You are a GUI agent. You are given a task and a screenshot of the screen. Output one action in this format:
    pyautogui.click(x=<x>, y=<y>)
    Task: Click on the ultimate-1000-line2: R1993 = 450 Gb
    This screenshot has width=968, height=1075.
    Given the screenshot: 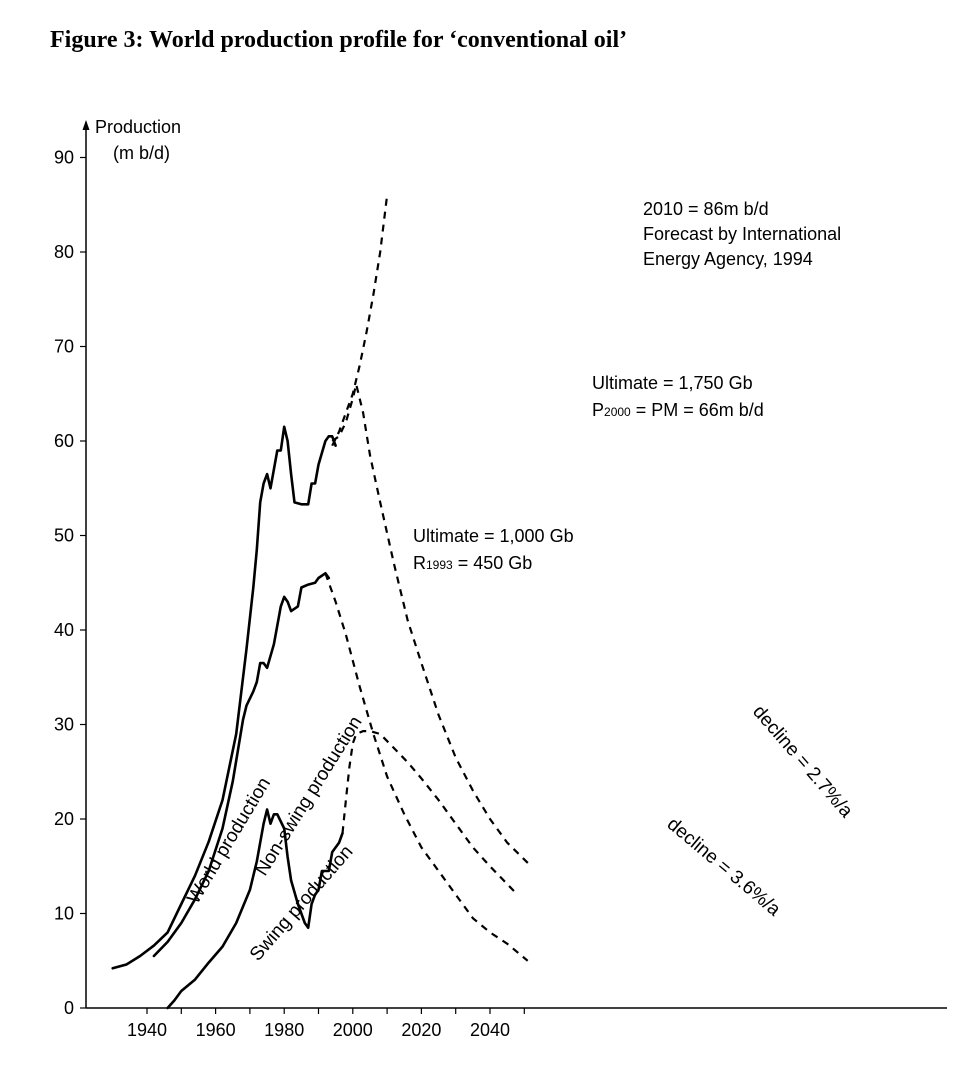 What is the action you would take?
    pyautogui.click(x=472, y=563)
    